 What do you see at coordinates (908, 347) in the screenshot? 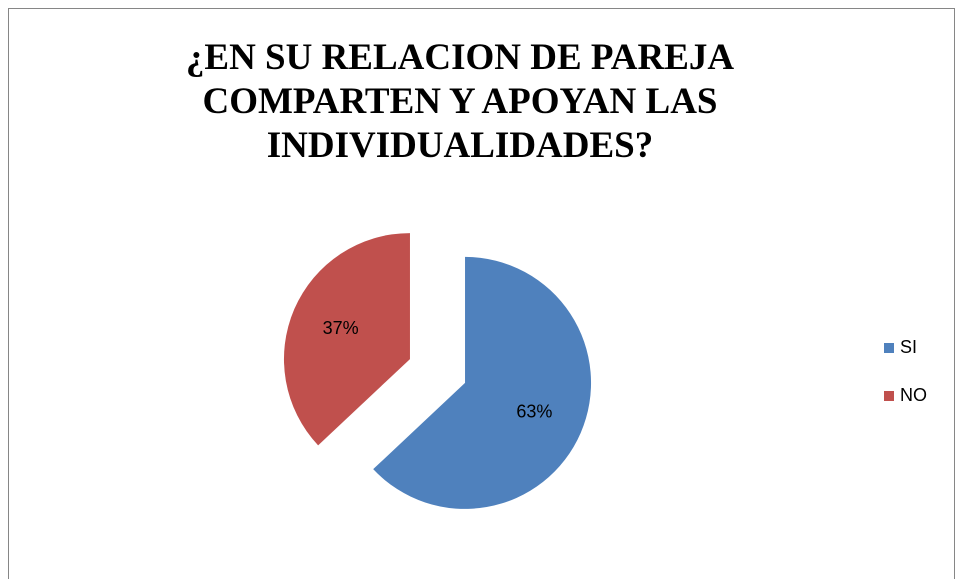
I see `legend-label: SI` at bounding box center [908, 347].